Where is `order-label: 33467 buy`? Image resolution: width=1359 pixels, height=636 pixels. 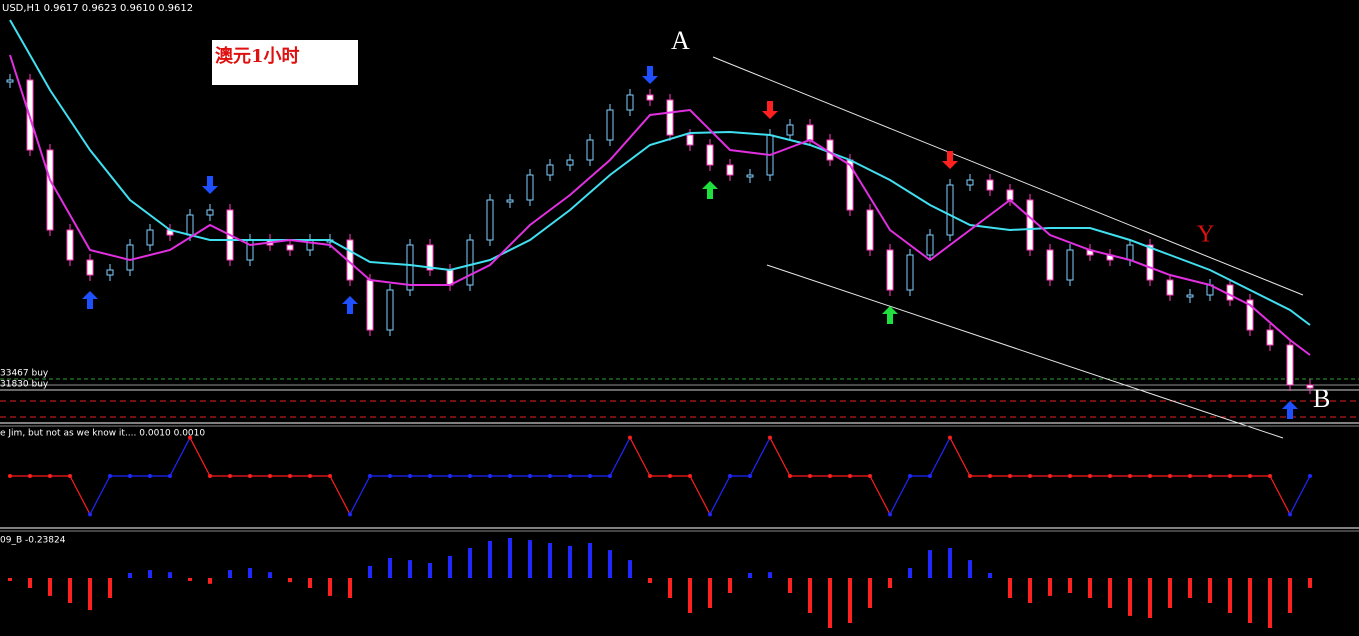 order-label: 33467 buy is located at coordinates (24, 374).